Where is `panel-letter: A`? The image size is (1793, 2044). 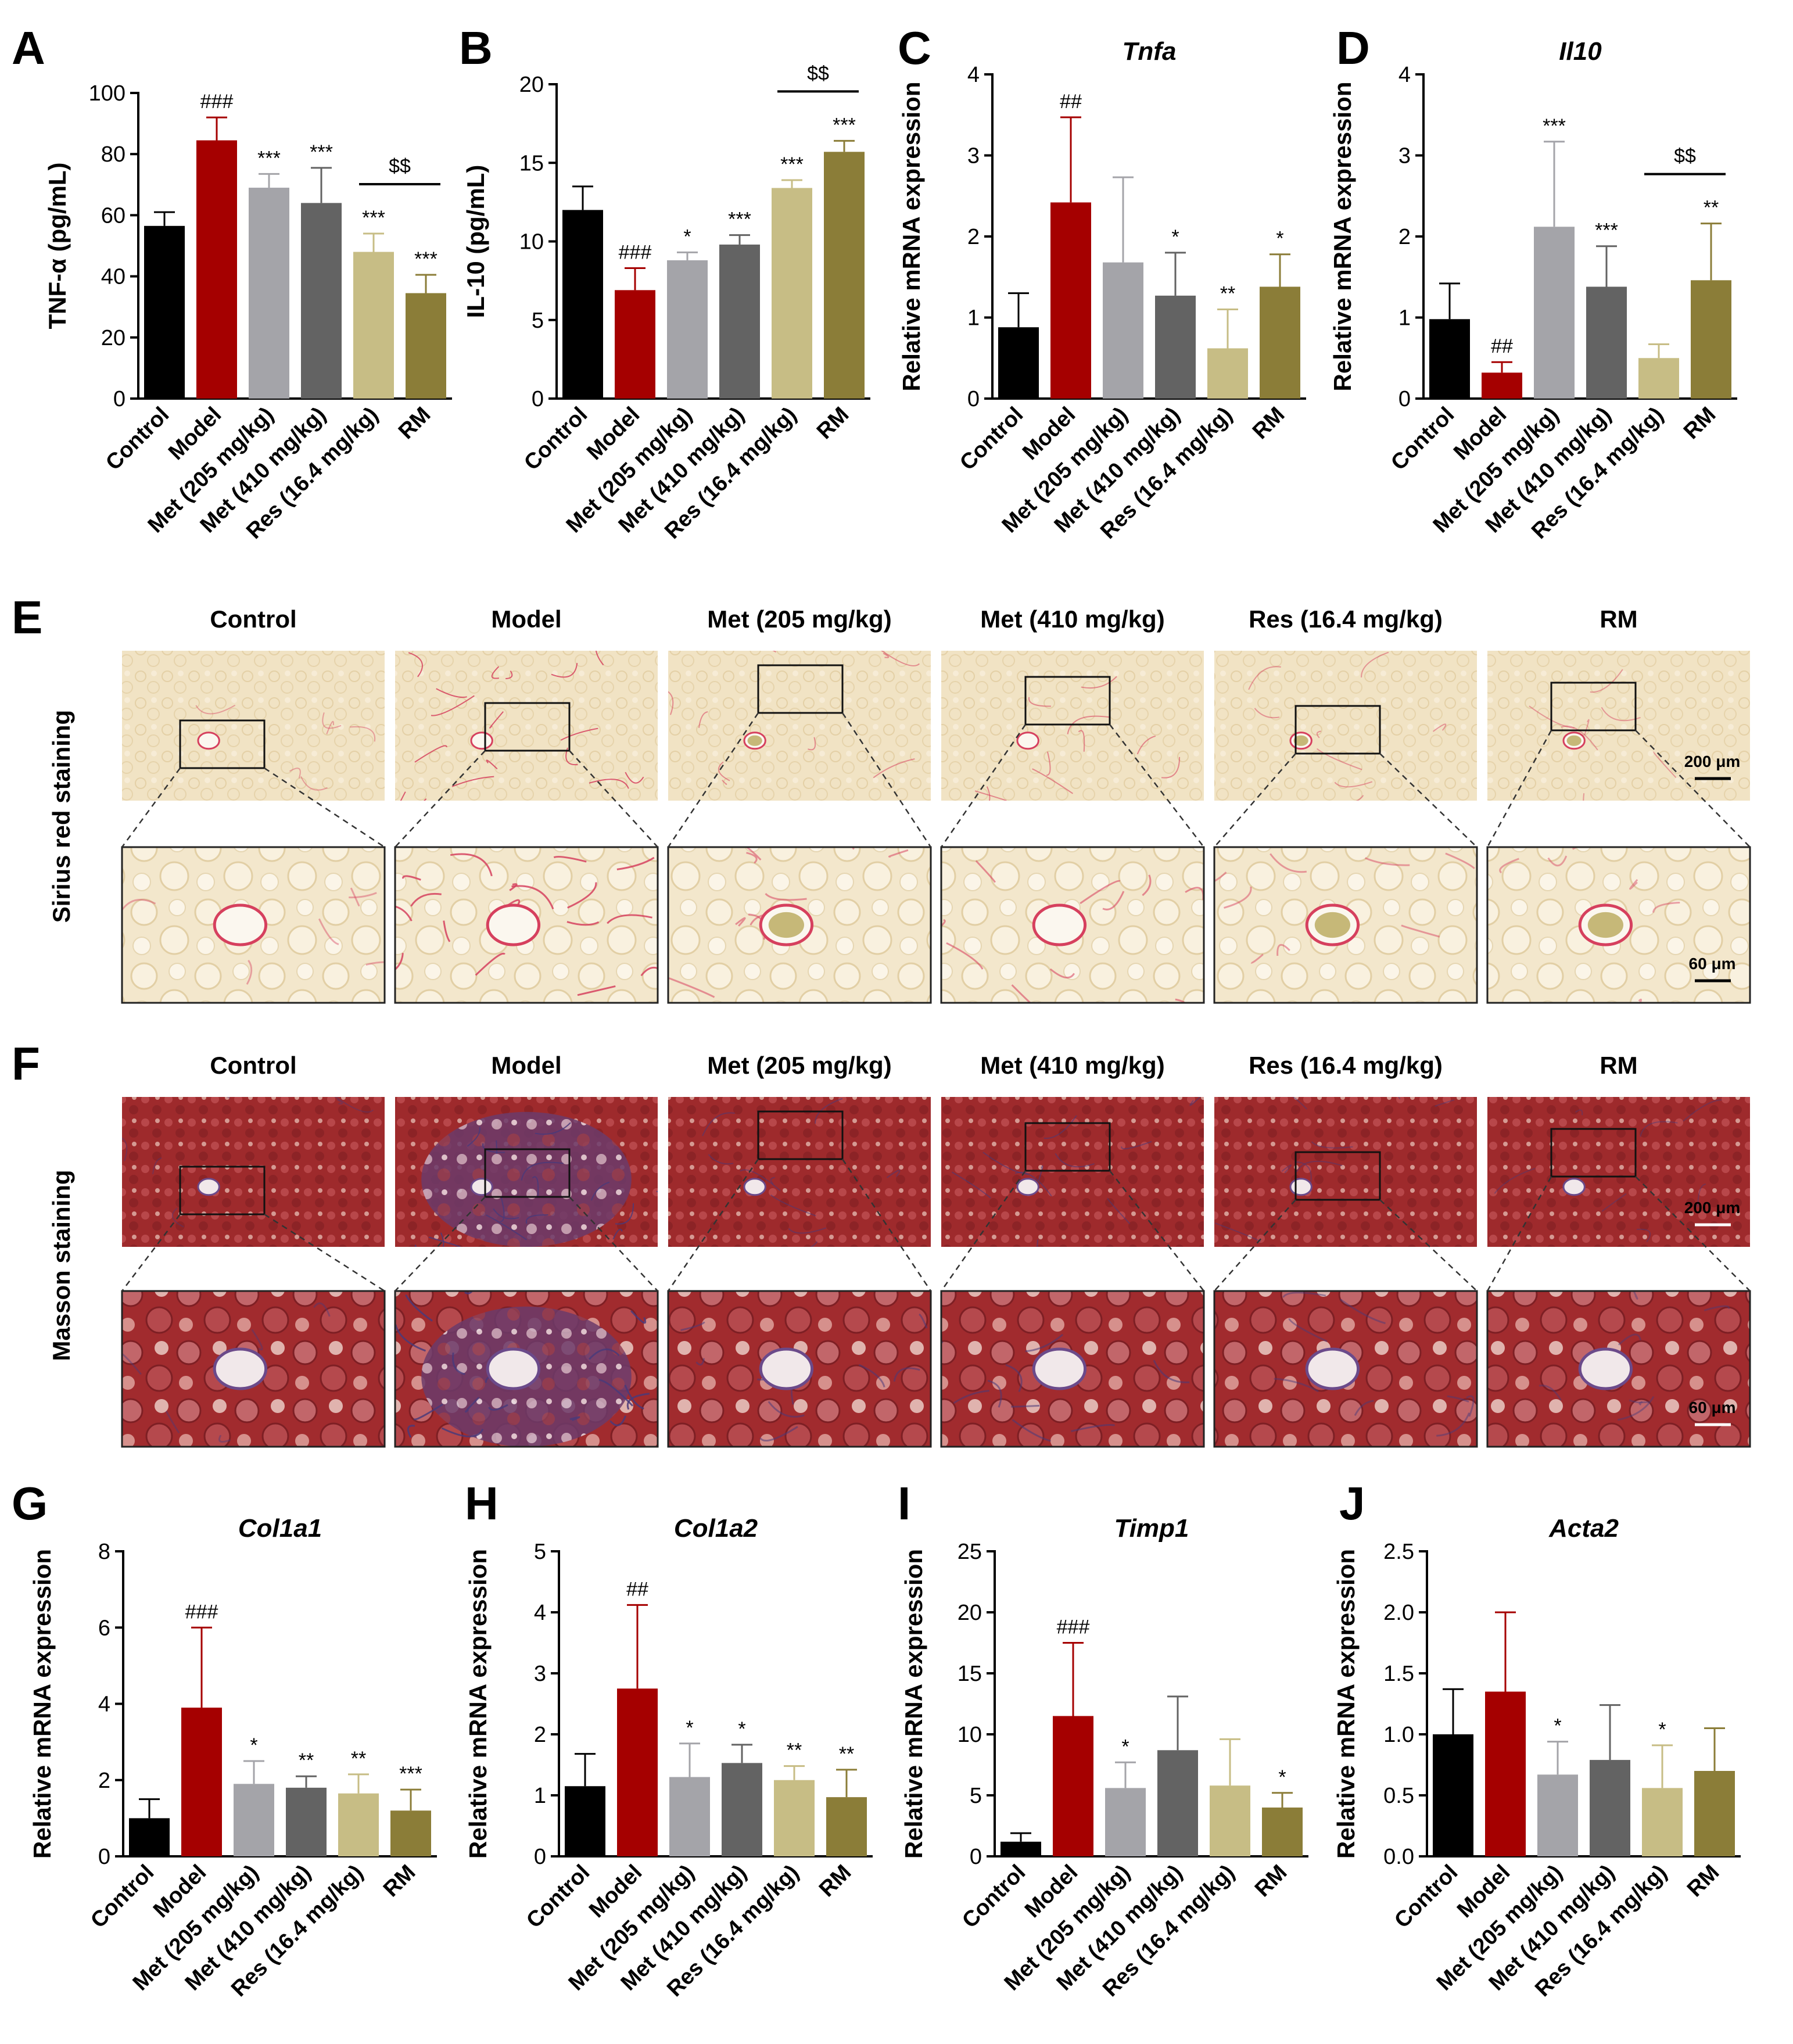
panel-letter: A is located at coordinates (29, 48).